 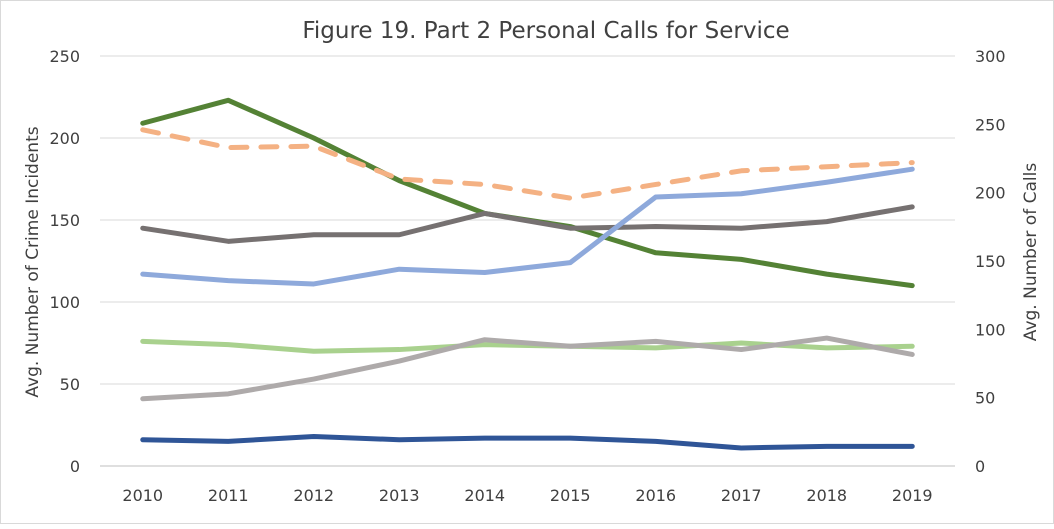 I want to click on x-tick-label: 2019, so click(x=912, y=495).